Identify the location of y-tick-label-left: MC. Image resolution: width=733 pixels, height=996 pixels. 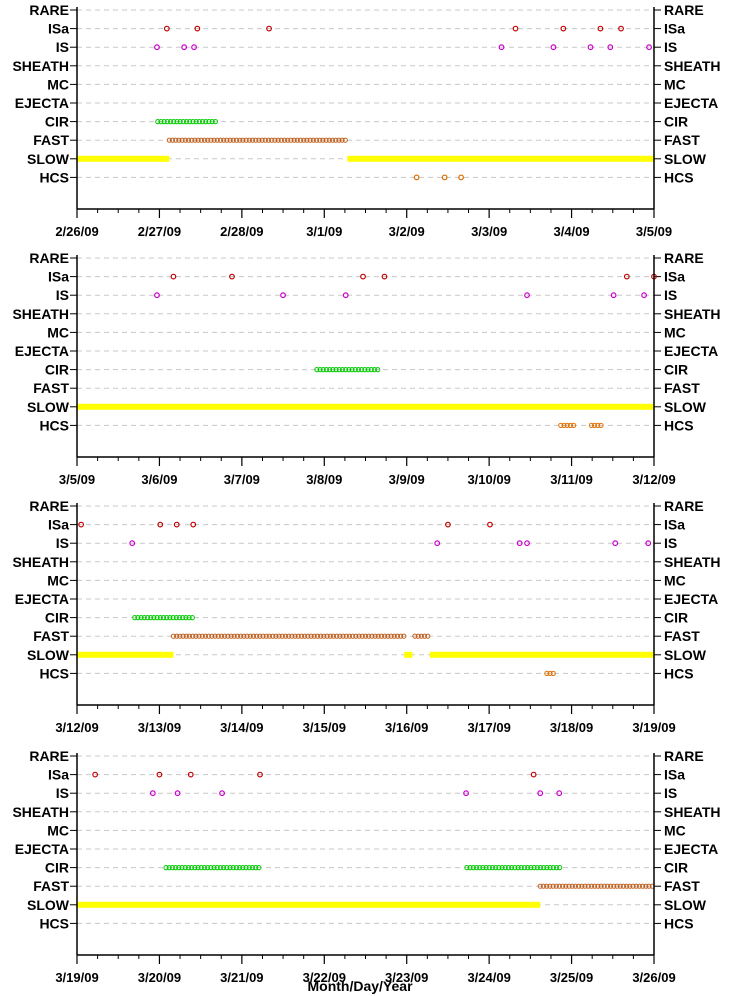
(58, 84).